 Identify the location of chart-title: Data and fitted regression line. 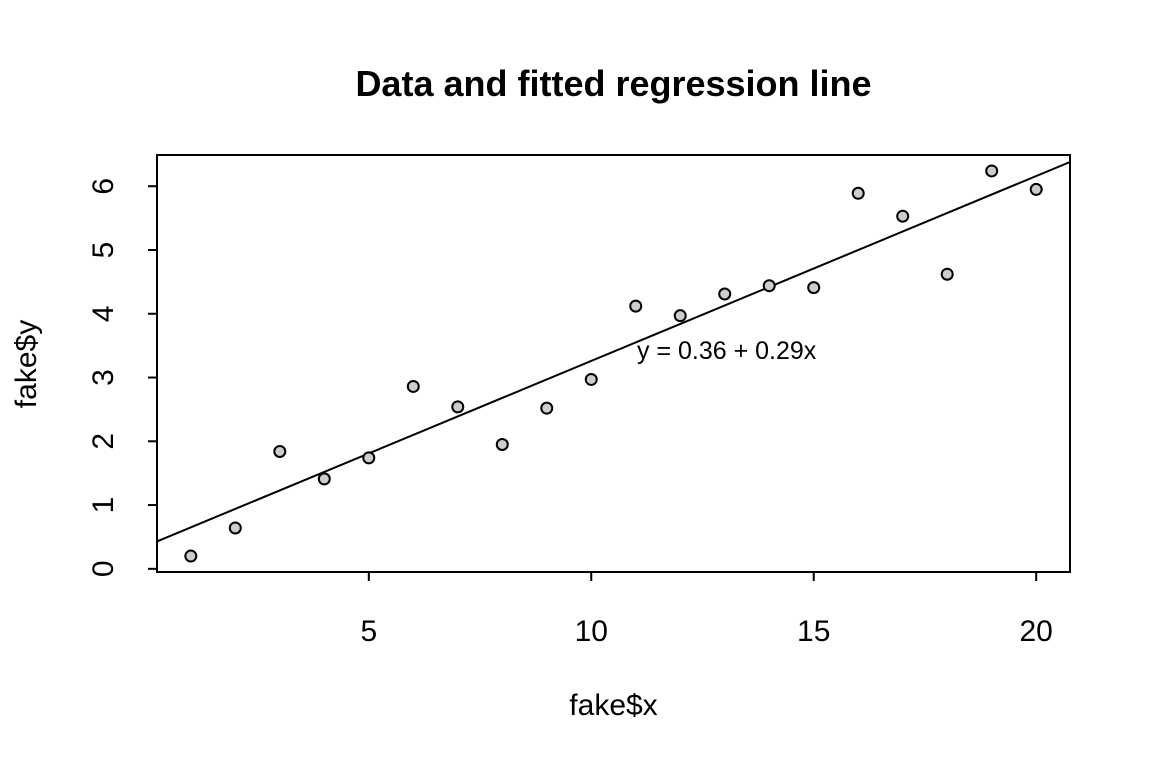
(613, 83).